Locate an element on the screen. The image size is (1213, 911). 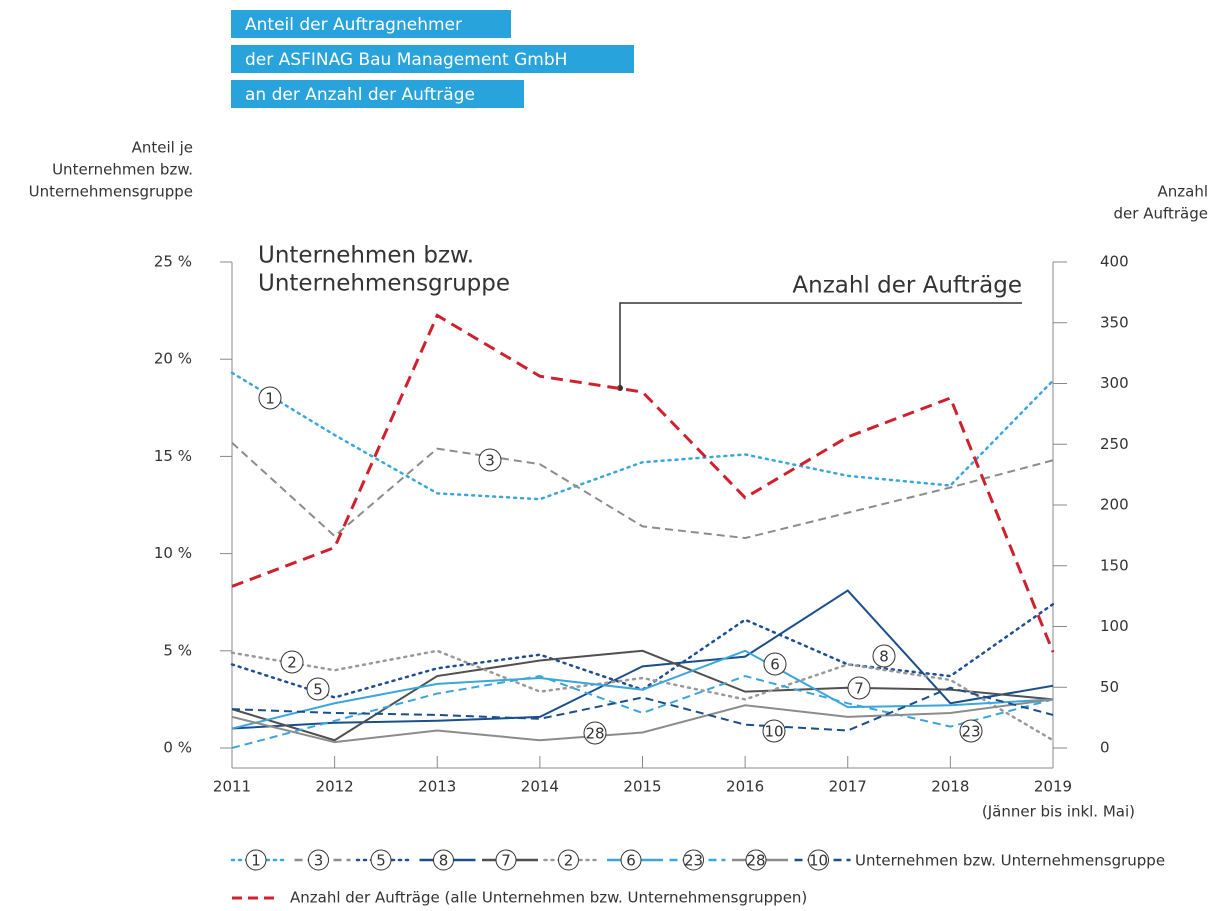
legend-label: 3 is located at coordinates (319, 861).